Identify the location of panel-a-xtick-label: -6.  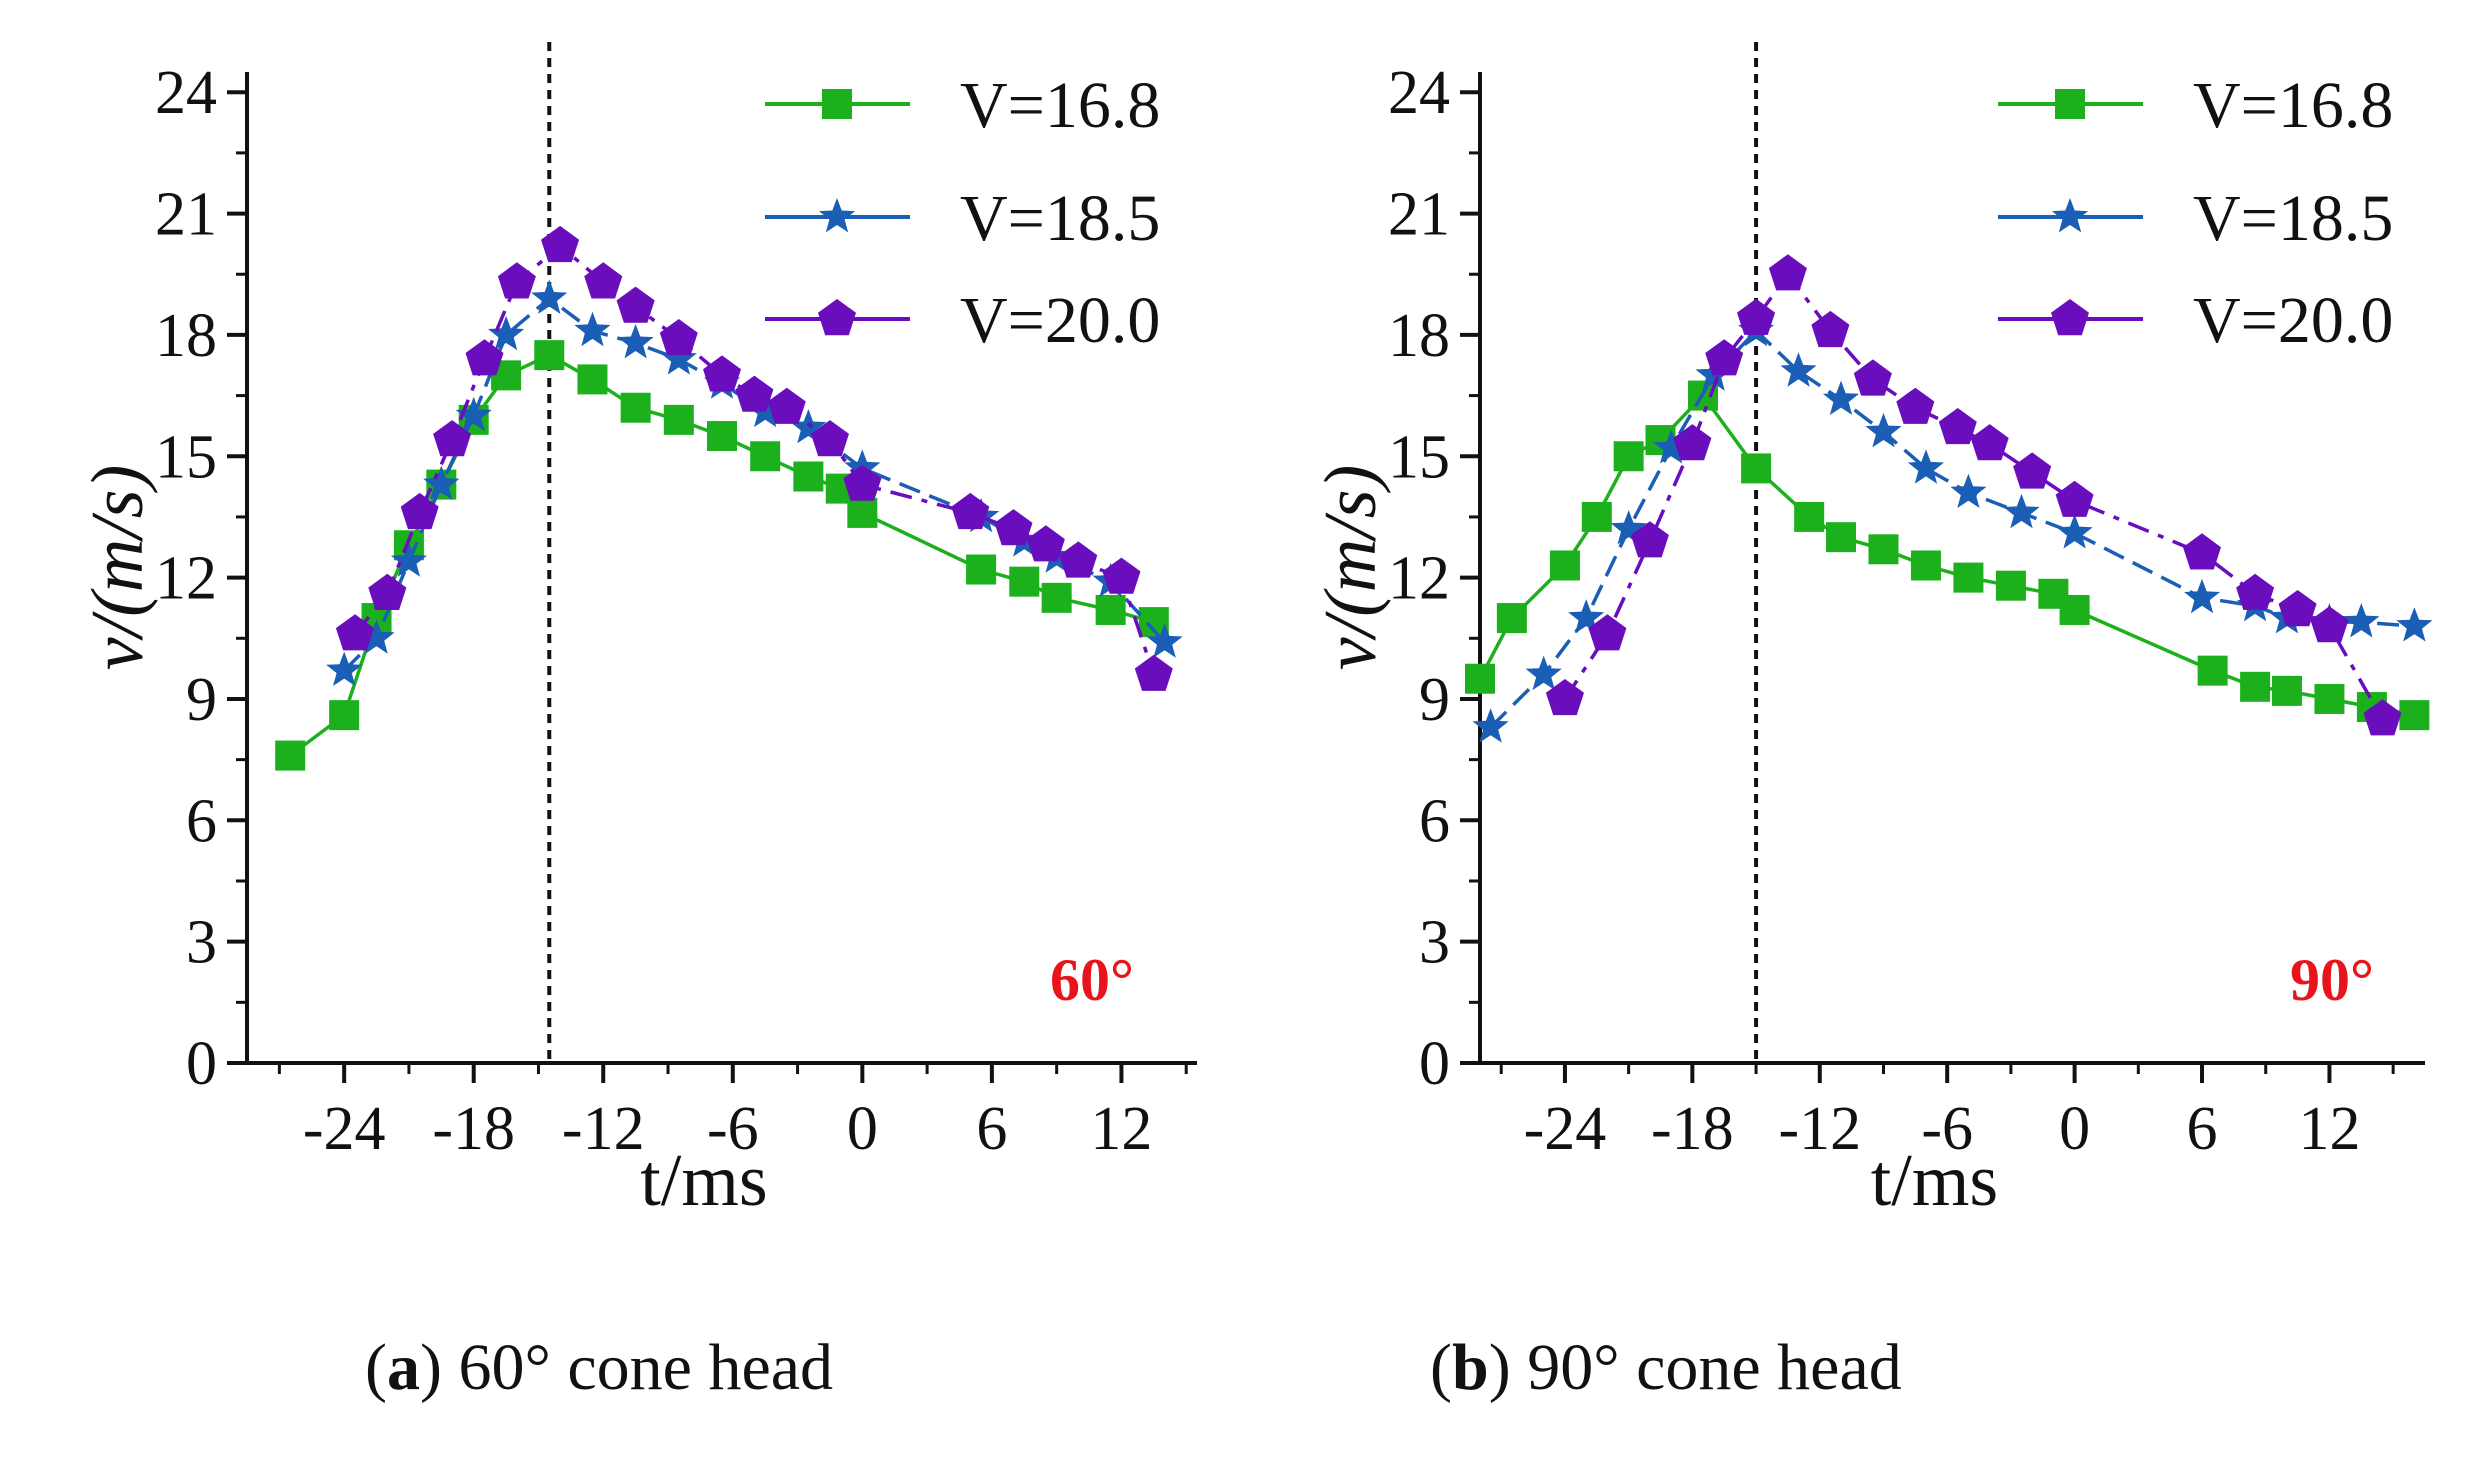
(733, 1129).